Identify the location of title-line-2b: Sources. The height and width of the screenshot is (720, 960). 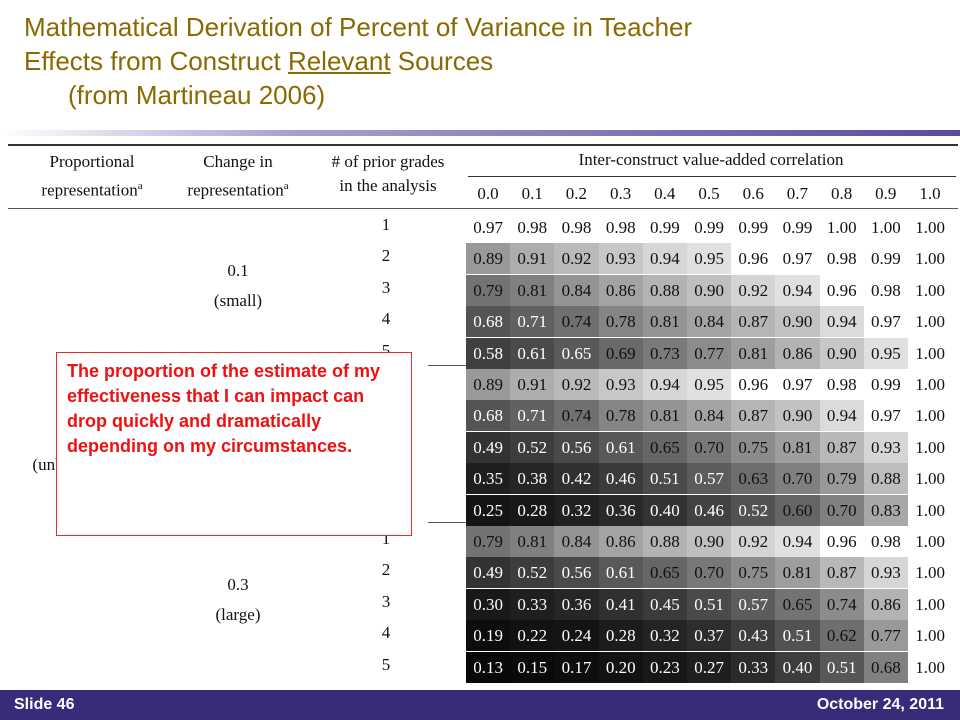
(442, 61).